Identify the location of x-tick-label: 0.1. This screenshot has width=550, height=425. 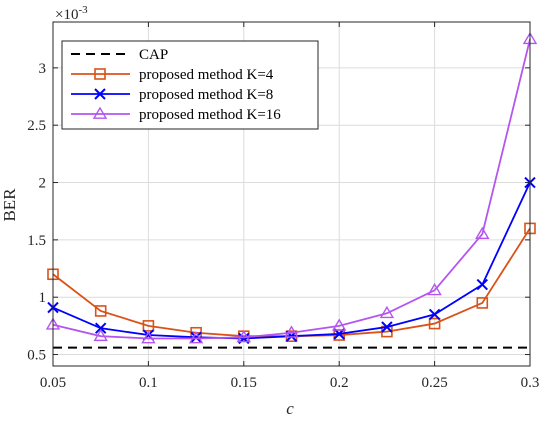
(148, 383).